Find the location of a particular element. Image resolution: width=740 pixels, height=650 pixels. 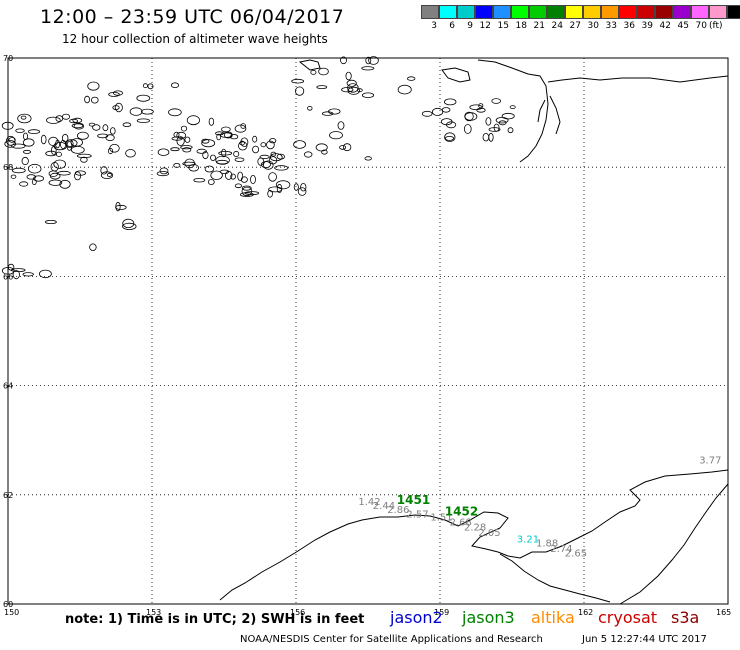

lon-tick-label: 153 is located at coordinates (153, 612).